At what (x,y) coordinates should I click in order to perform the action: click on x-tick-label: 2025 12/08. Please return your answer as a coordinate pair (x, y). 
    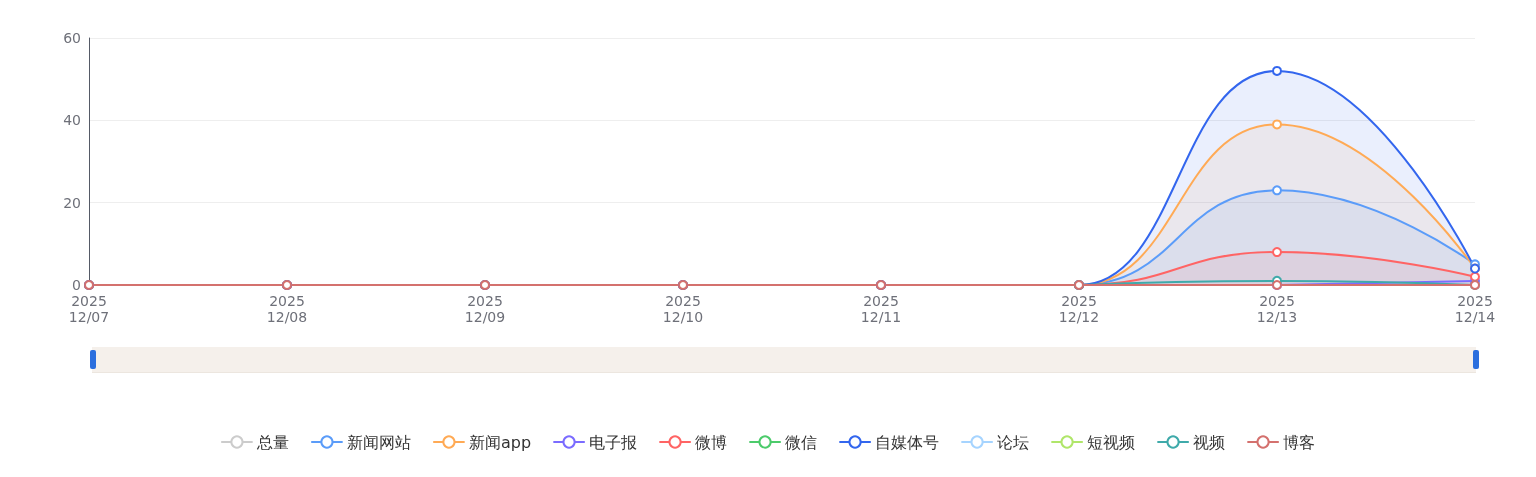
    Looking at the image, I should click on (287, 309).